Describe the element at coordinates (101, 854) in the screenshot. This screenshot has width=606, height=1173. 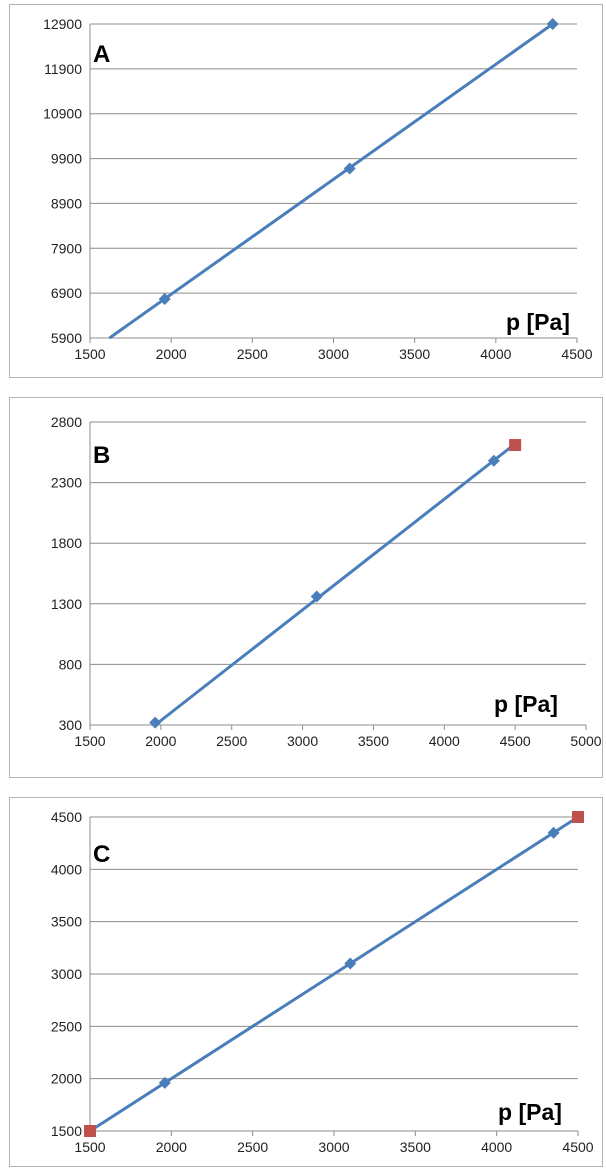
I see `panel-letter: C` at that location.